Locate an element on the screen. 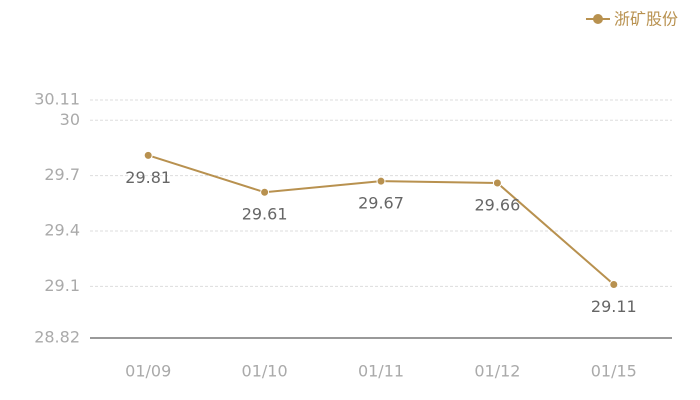  y-tick-label: 29.1 is located at coordinates (62, 285).